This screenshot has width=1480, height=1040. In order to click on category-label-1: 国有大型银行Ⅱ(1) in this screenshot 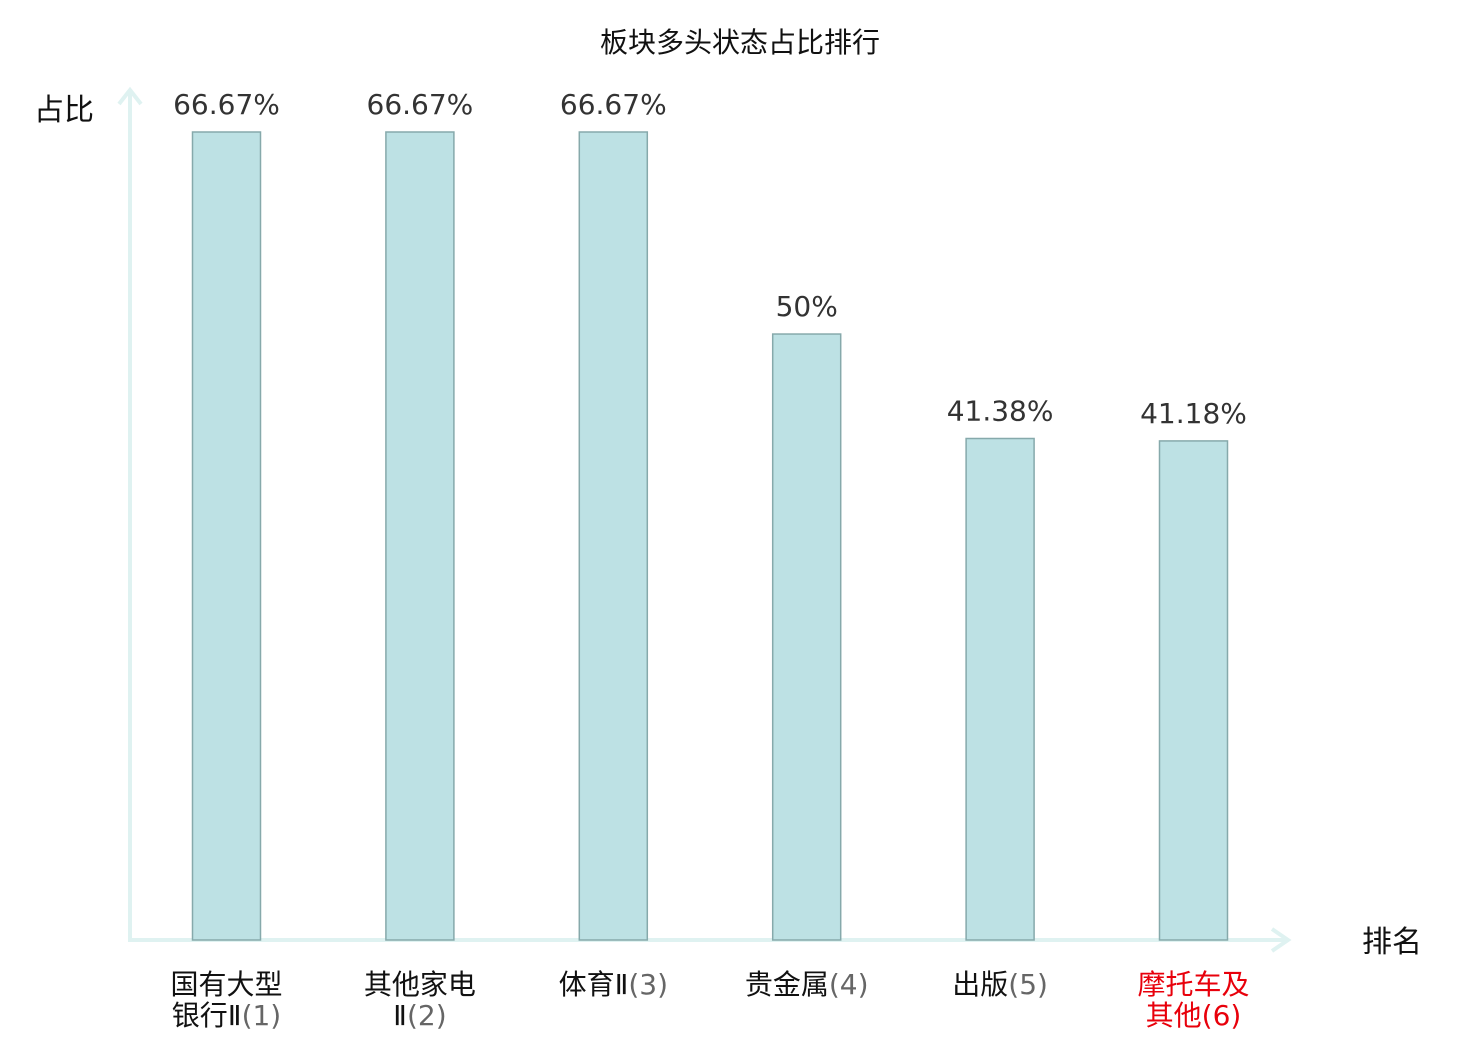, I will do `click(226, 1000)`.